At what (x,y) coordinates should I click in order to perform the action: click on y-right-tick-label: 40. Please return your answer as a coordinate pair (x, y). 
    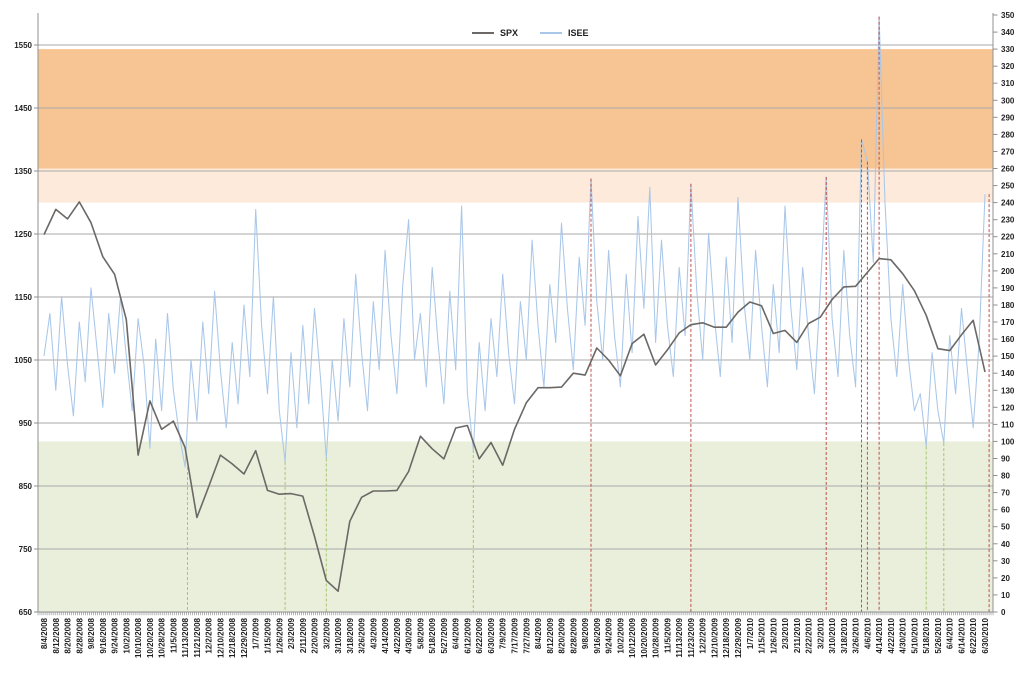
    Looking at the image, I should click on (1005, 544).